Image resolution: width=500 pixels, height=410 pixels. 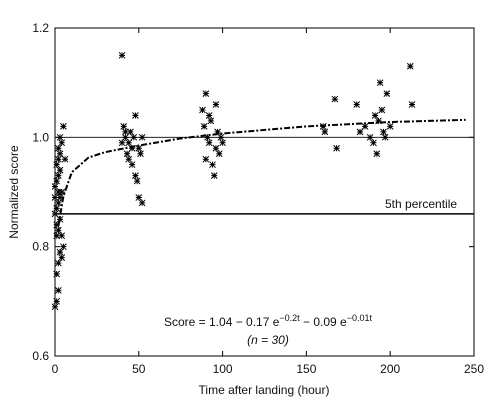 I want to click on x-tick-label: 200, so click(x=390, y=369).